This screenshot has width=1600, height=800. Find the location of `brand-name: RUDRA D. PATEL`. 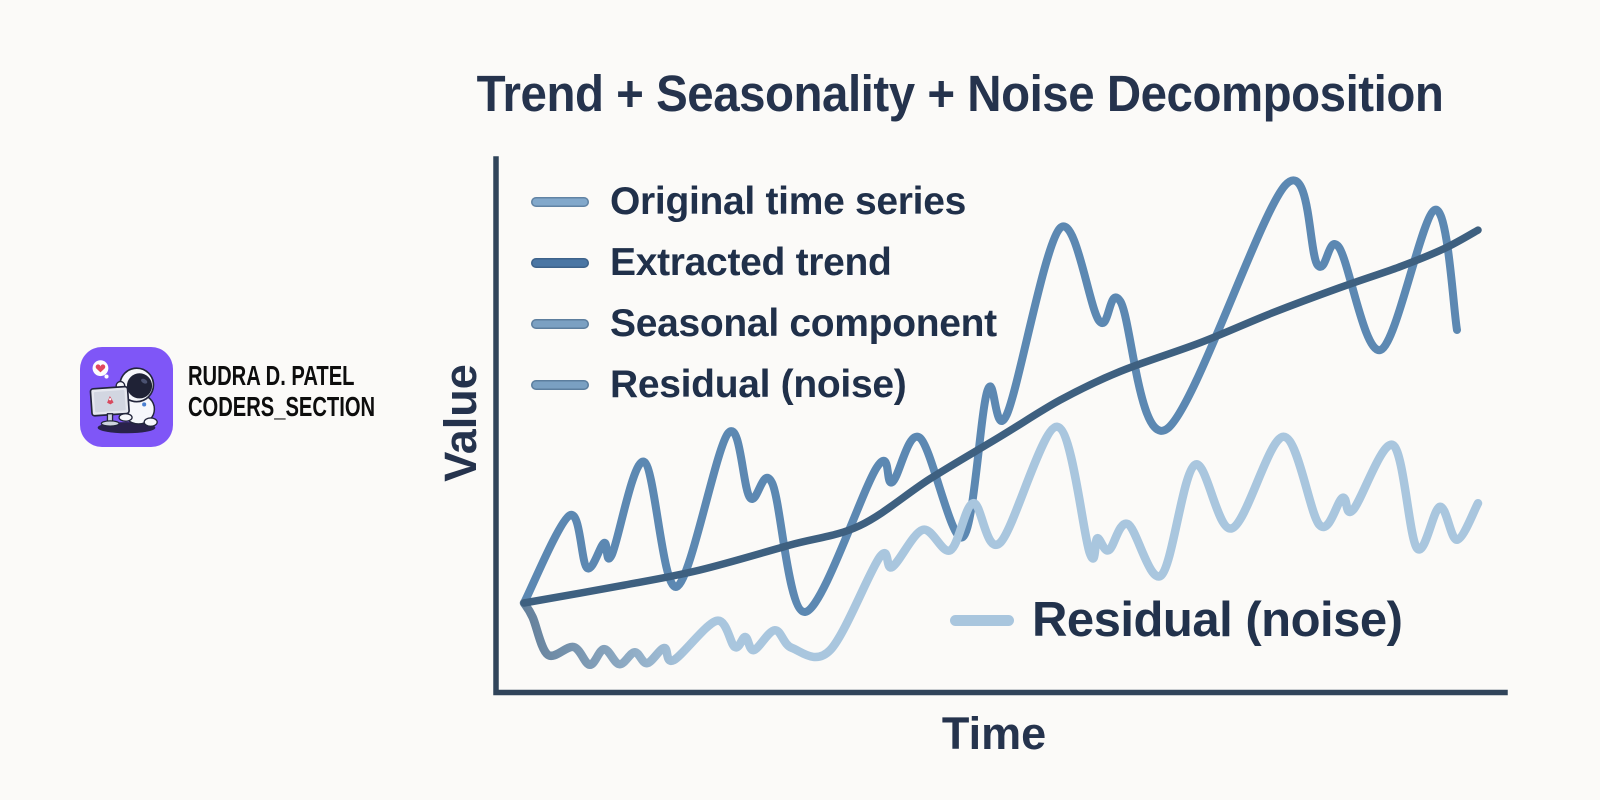

brand-name: RUDRA D. PATEL is located at coordinates (271, 375).